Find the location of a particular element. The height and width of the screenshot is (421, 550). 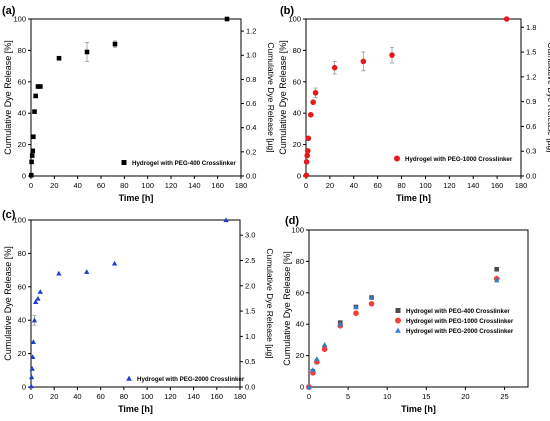

legend-label: Hydrogel with PEG-400 Crosslinker is located at coordinates (458, 311).